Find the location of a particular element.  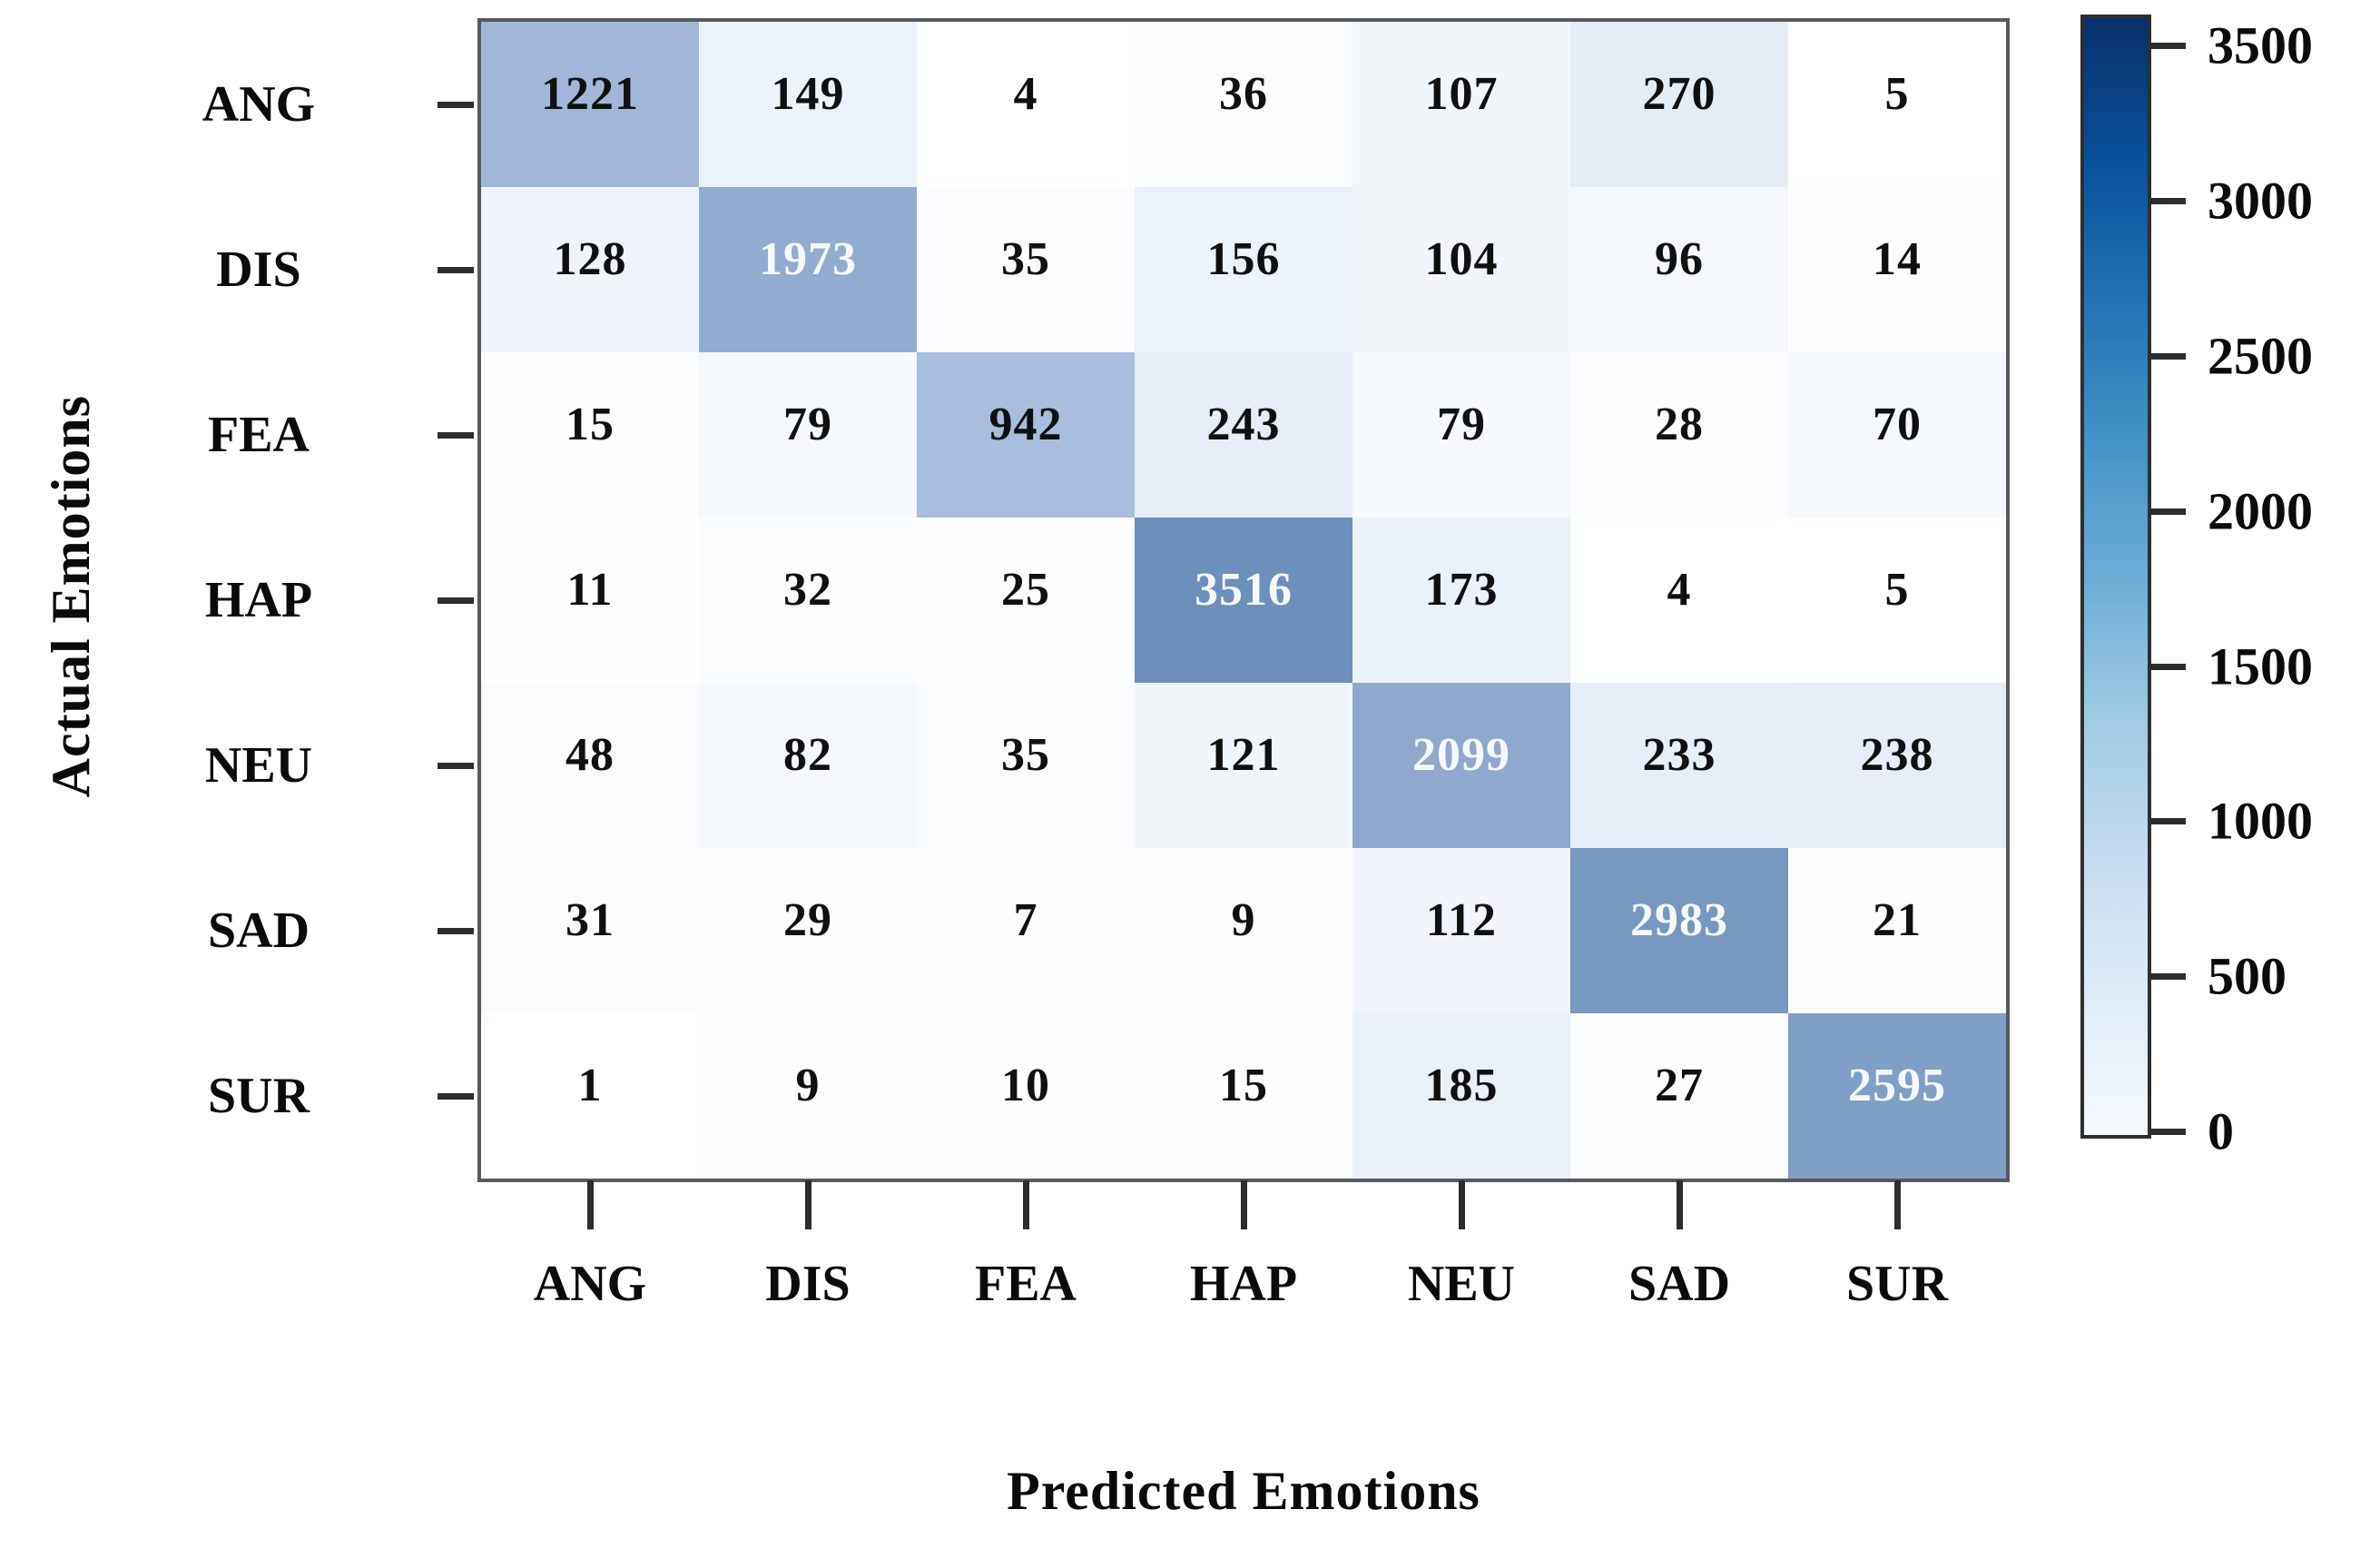

heatmap-cell: 243 is located at coordinates (1243, 435).